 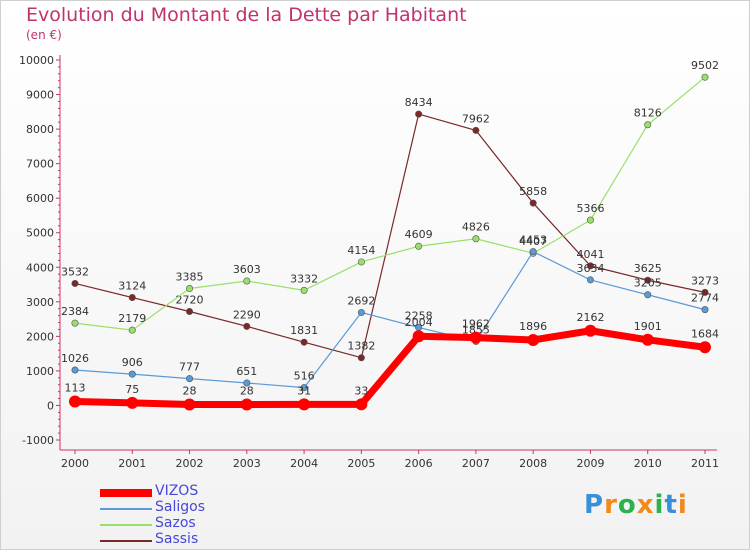 I want to click on point-sassis-2011, so click(x=705, y=292).